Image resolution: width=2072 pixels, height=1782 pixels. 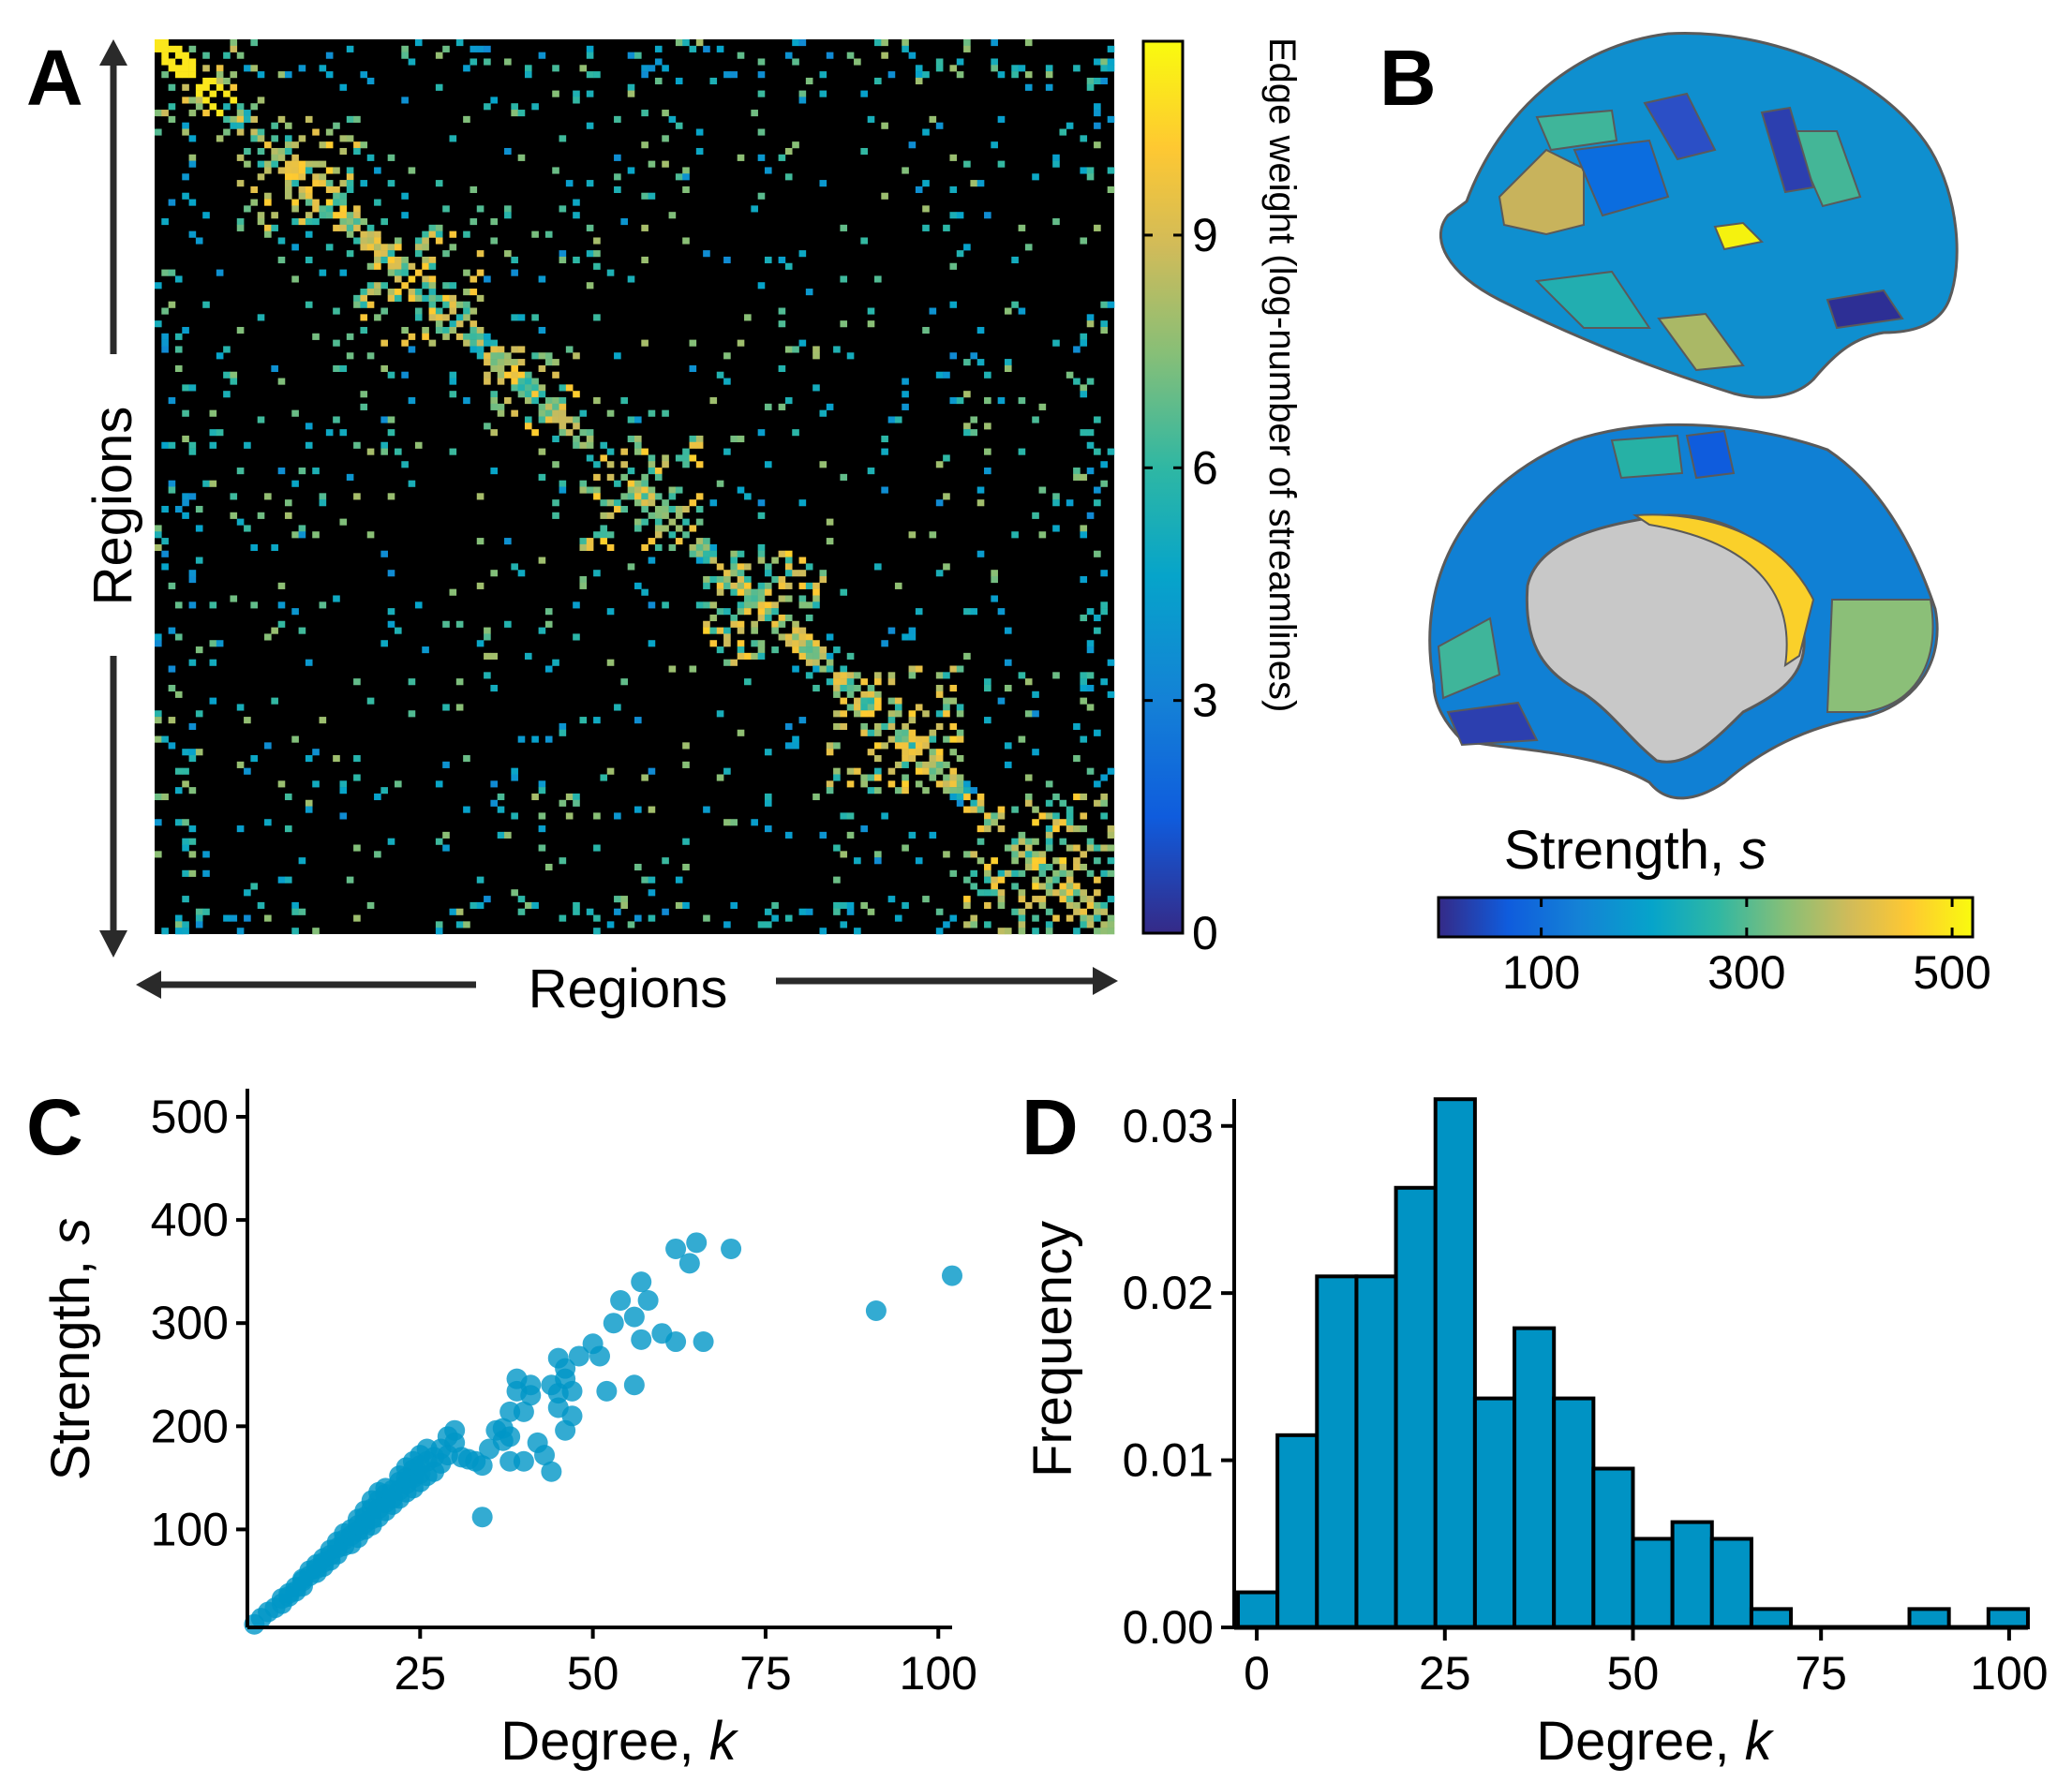 What do you see at coordinates (938, 1673) in the screenshot?
I see `c-x-tick-label: 100` at bounding box center [938, 1673].